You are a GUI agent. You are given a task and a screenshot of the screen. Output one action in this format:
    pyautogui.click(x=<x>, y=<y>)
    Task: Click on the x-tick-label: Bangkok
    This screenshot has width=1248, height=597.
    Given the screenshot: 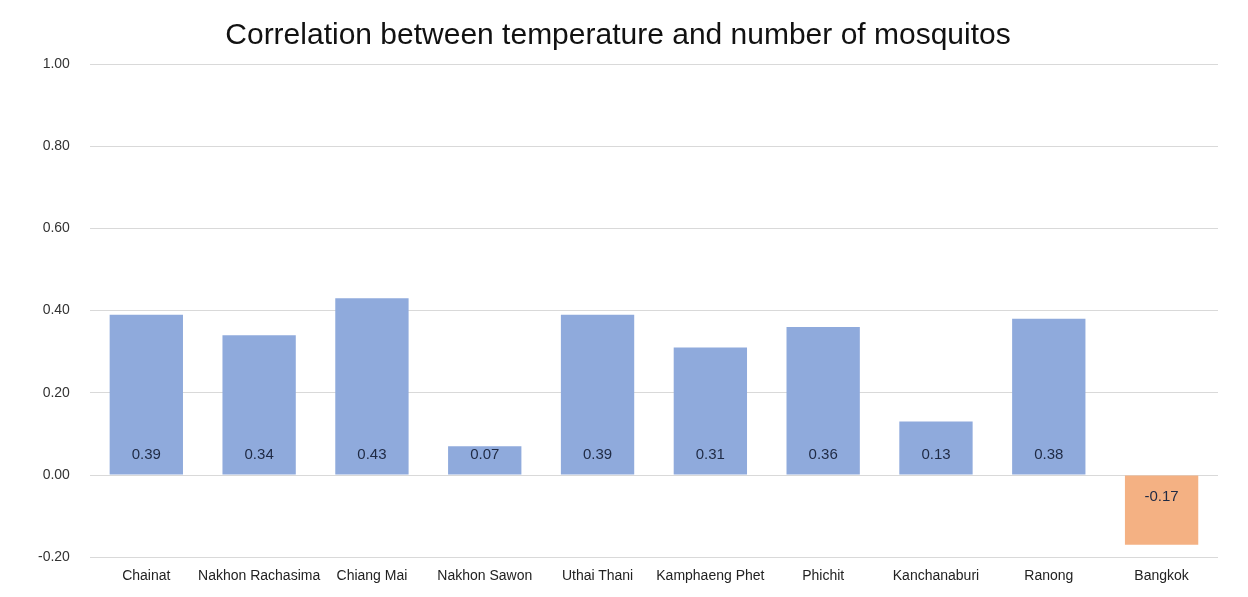 What is the action you would take?
    pyautogui.click(x=1162, y=575)
    